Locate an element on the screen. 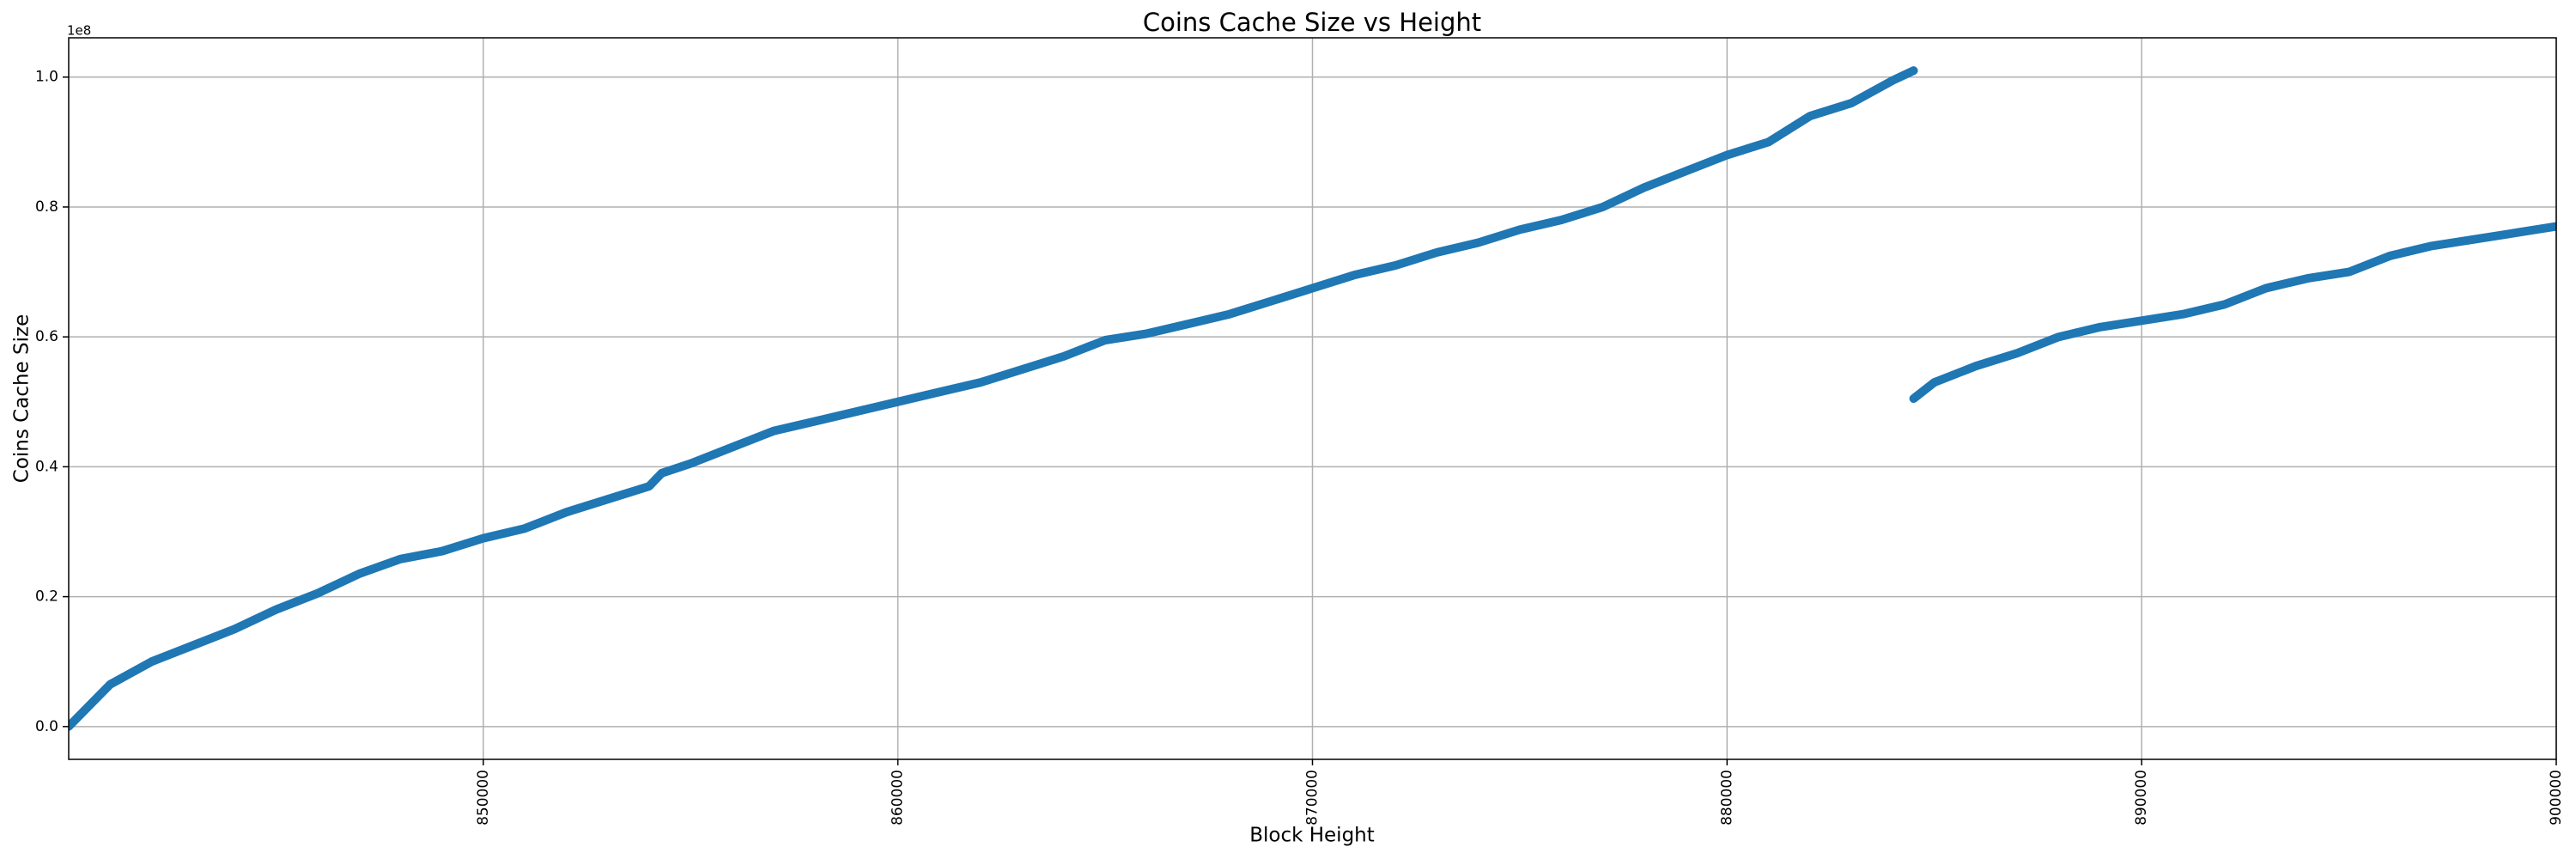  y-axis-label: Coins Cache Size is located at coordinates (22, 398).